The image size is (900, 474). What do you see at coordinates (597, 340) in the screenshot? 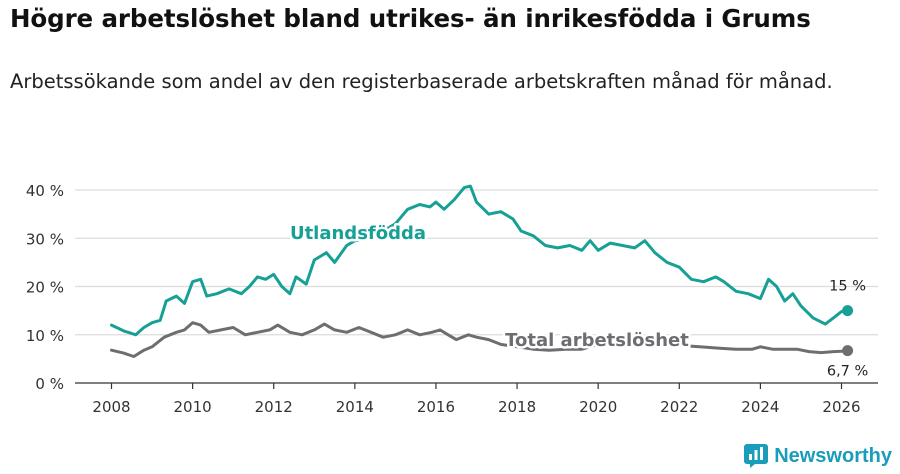
I see `series-annotation-label: Total arbetslöshet` at bounding box center [597, 340].